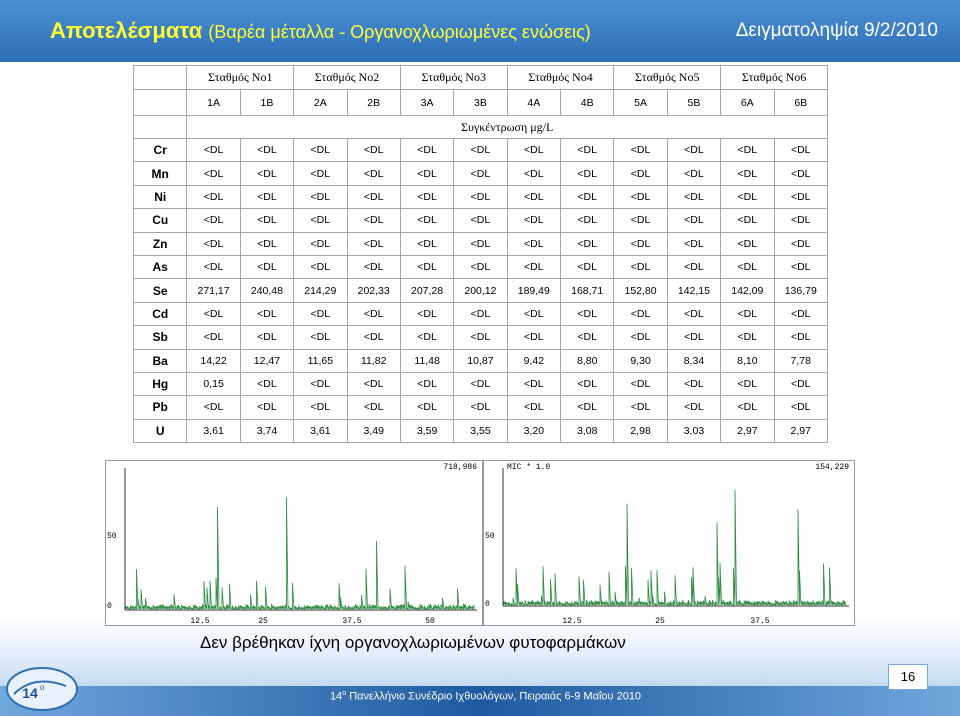 The image size is (960, 716). I want to click on value-cell: 271,17, so click(213, 290).